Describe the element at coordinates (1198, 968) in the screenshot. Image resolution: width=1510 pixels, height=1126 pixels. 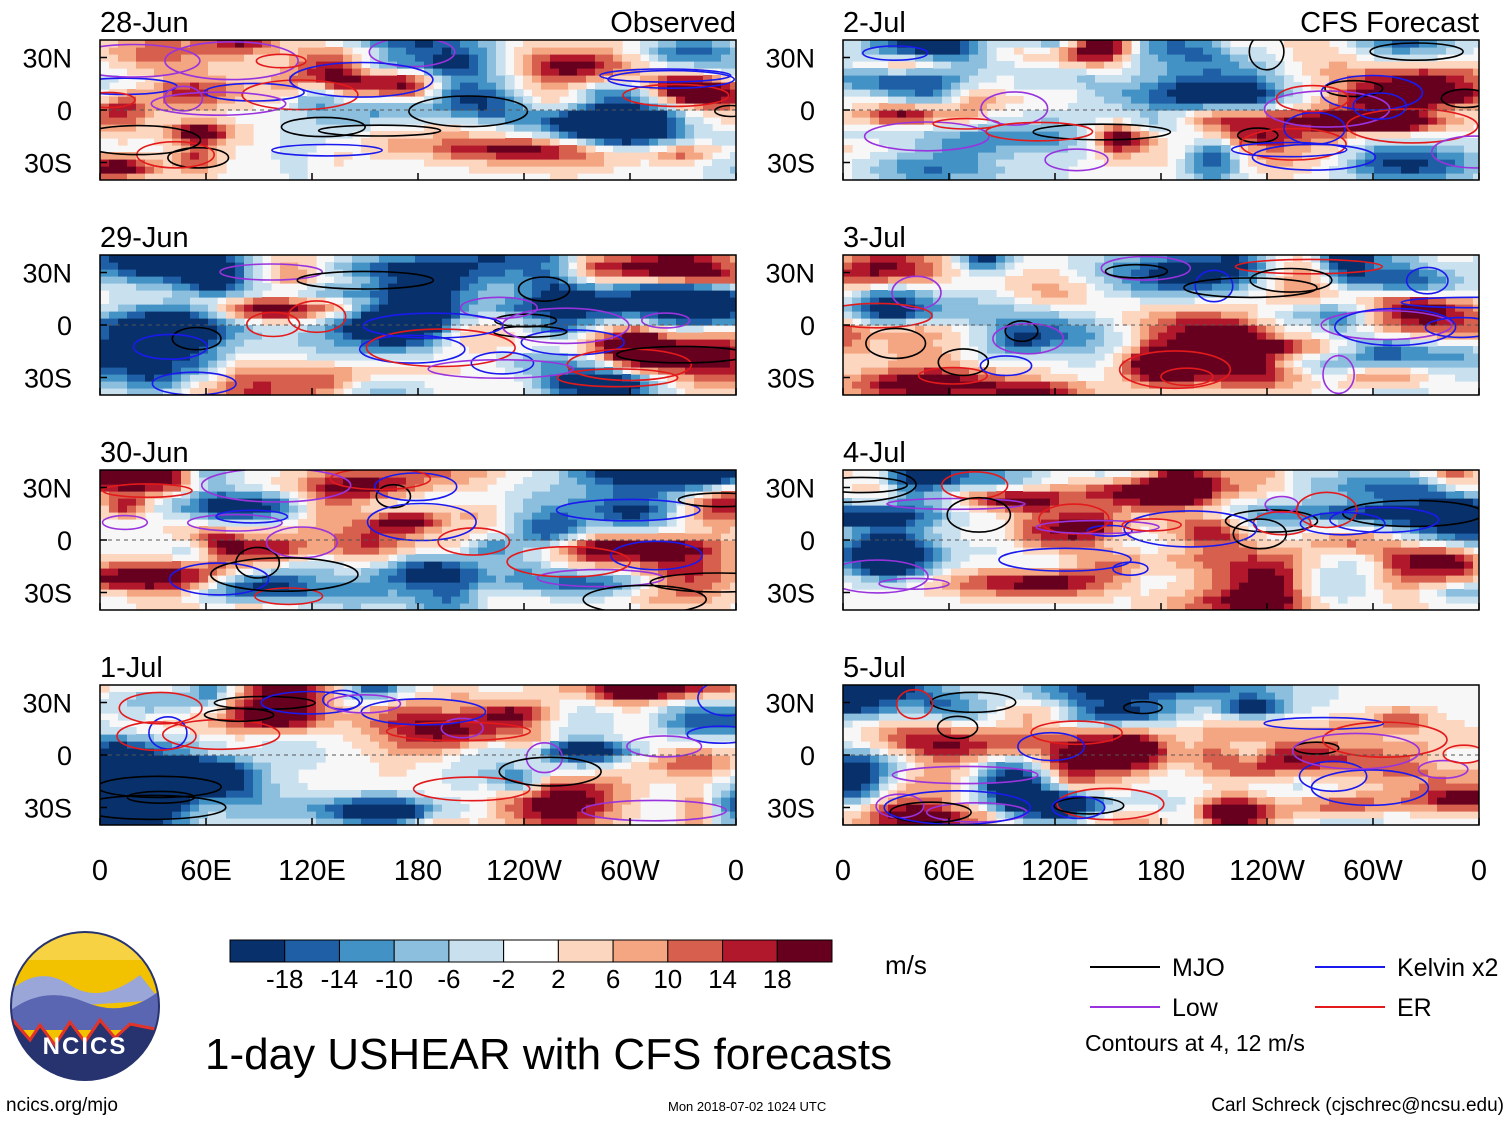
I see `legend-label: MJO` at that location.